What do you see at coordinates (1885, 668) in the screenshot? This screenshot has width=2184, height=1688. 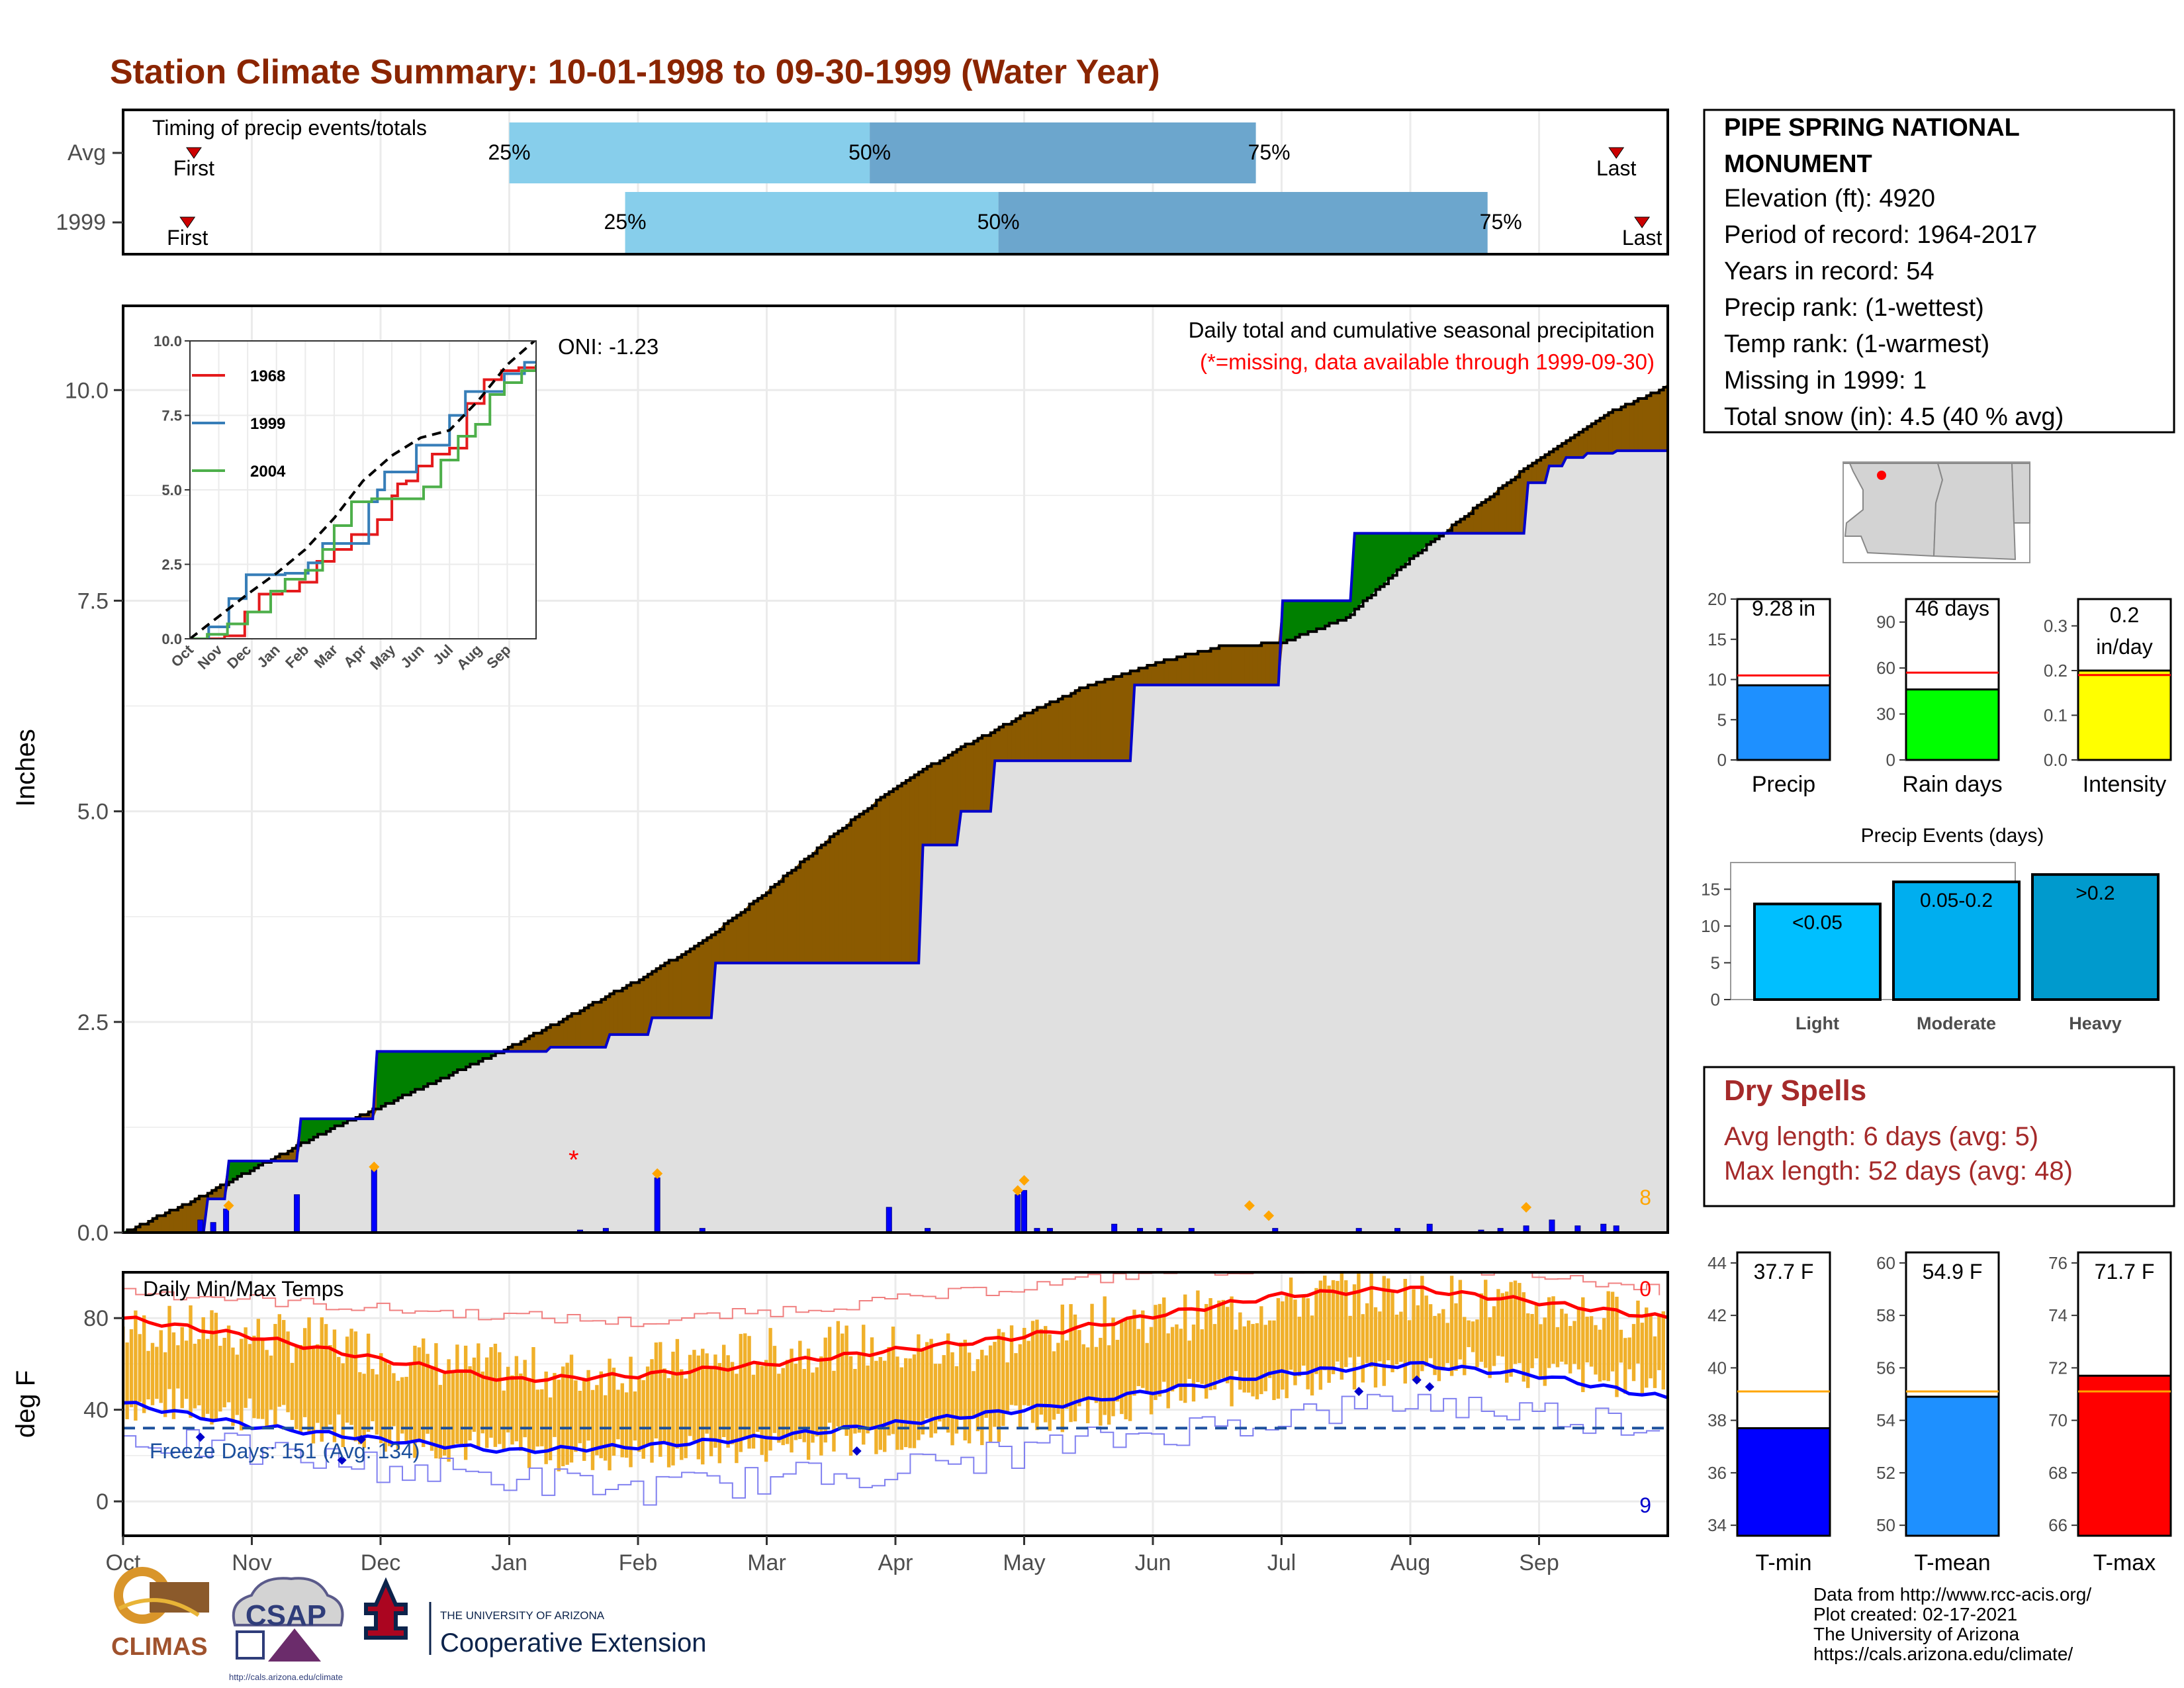 I see `raindays-y-tick-label: 60` at bounding box center [1885, 668].